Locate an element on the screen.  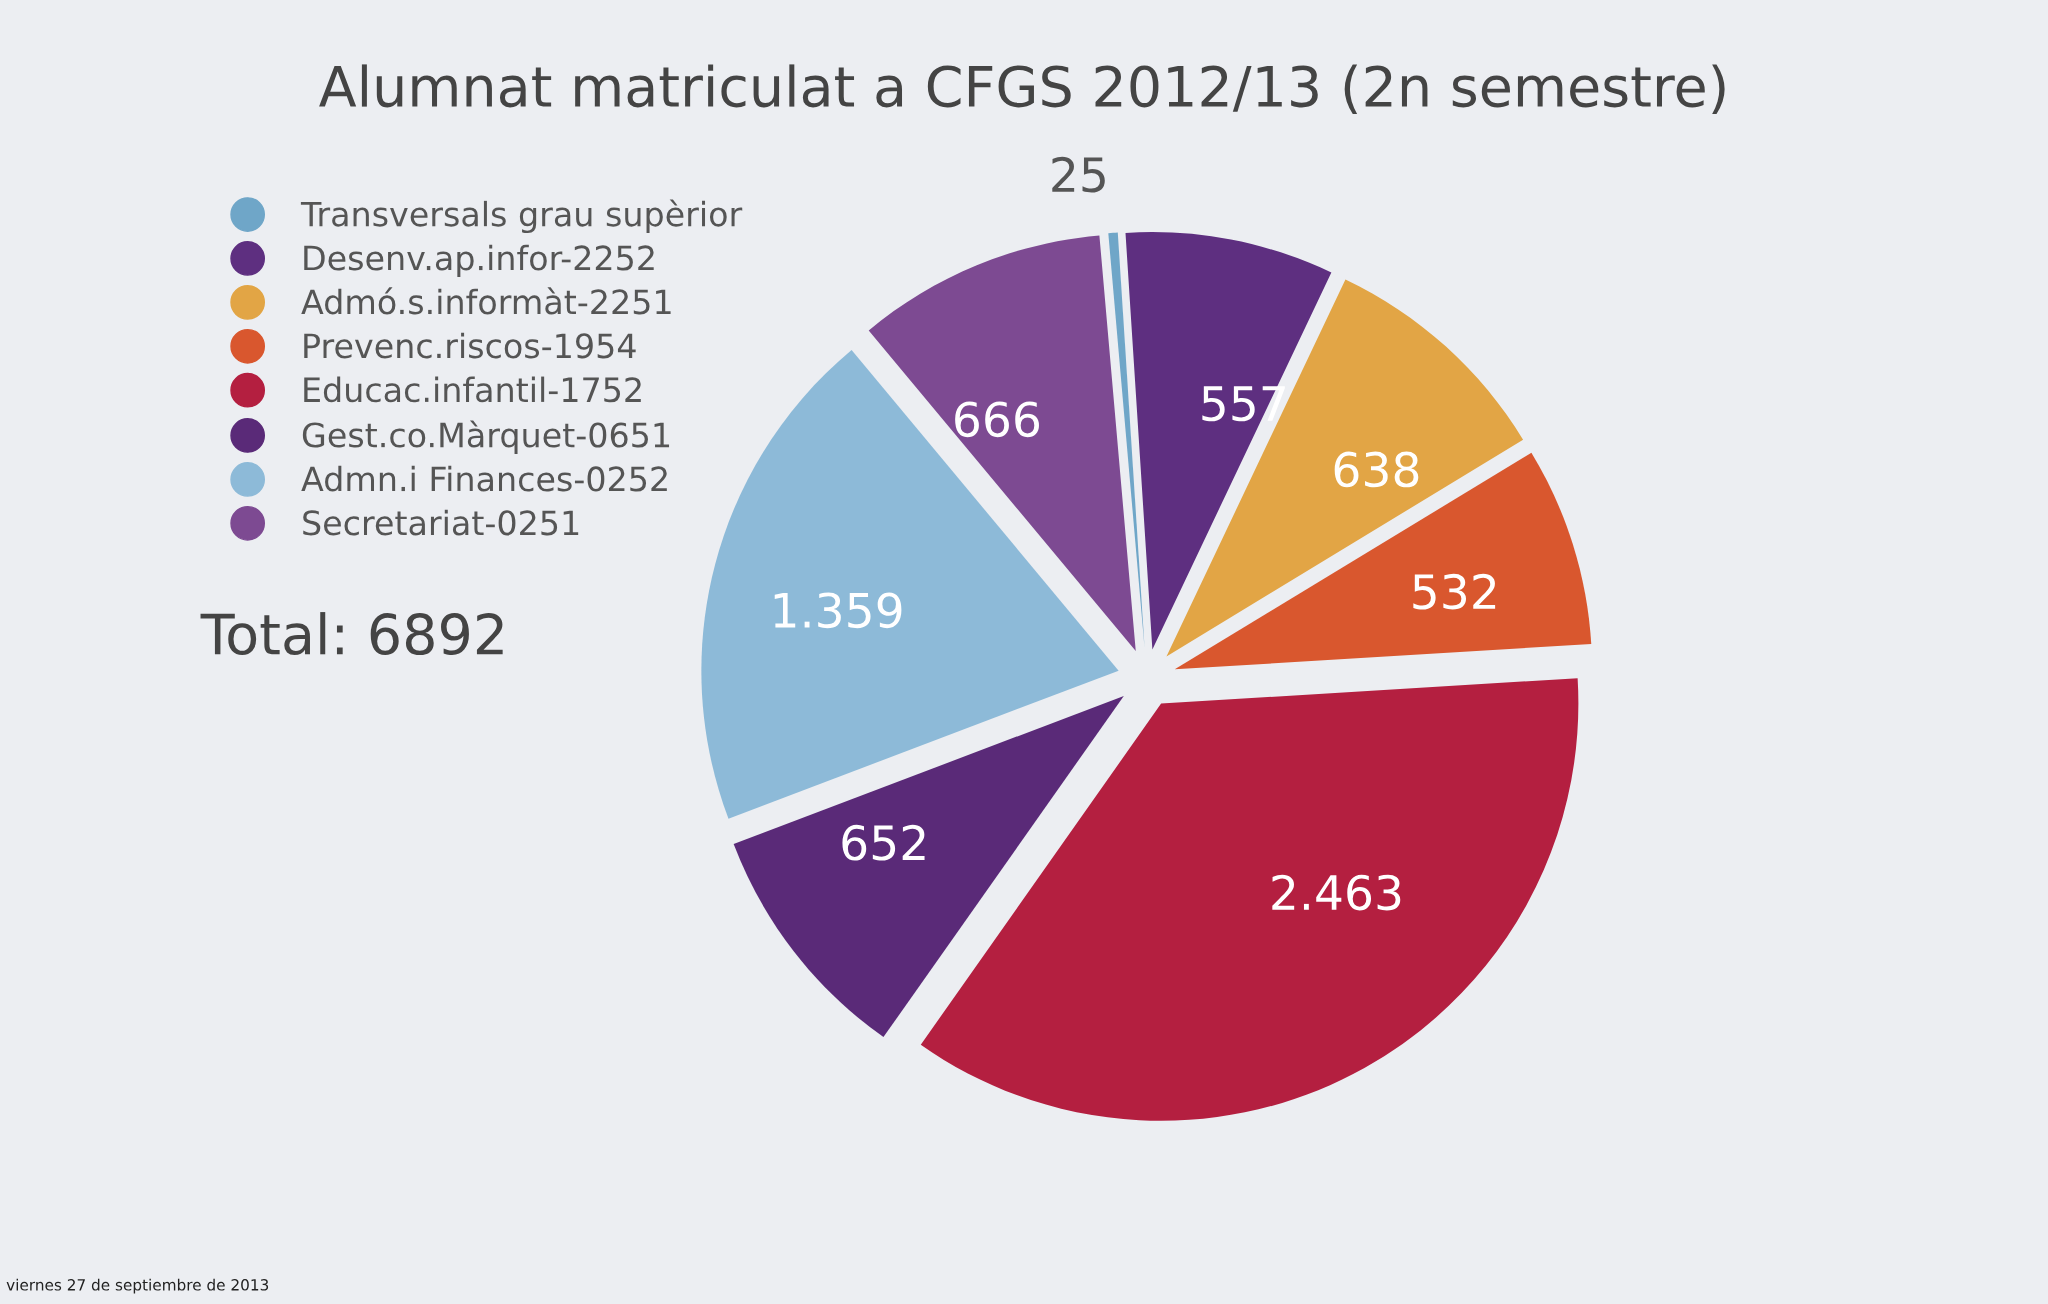
chart-title: Alumnat matriculat a CFGS 2012/13 (2n semestre) is located at coordinates (1022, 89).